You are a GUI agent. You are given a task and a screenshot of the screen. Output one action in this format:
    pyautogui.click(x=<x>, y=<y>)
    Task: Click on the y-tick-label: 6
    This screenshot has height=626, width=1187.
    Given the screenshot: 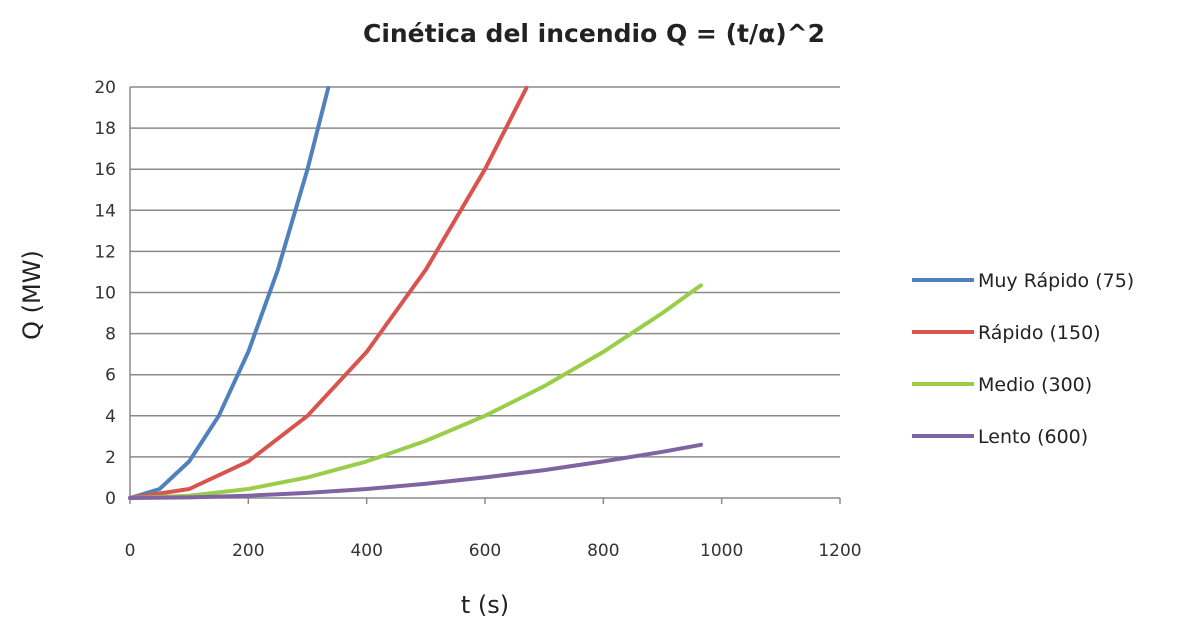 What is the action you would take?
    pyautogui.click(x=110, y=376)
    